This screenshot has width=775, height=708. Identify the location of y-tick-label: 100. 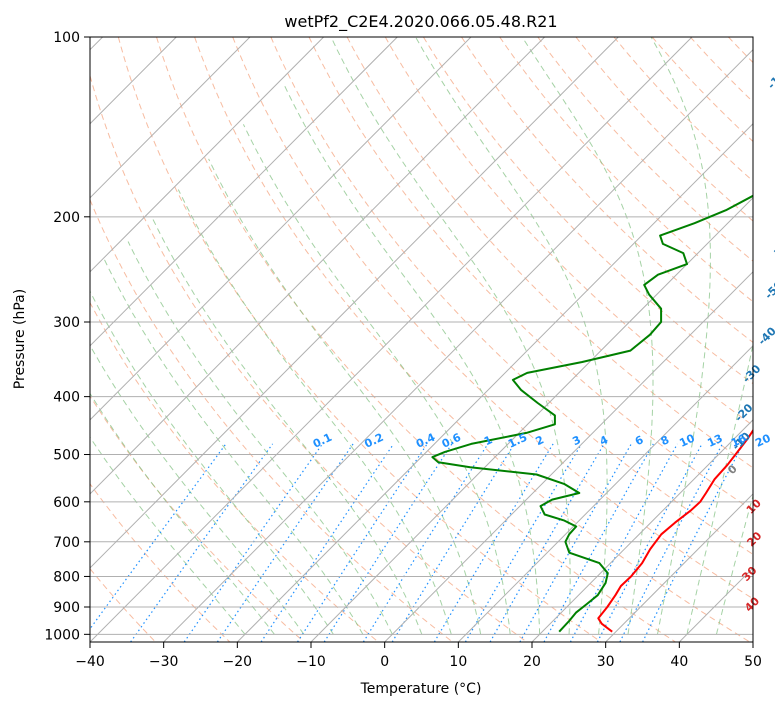
(66, 38).